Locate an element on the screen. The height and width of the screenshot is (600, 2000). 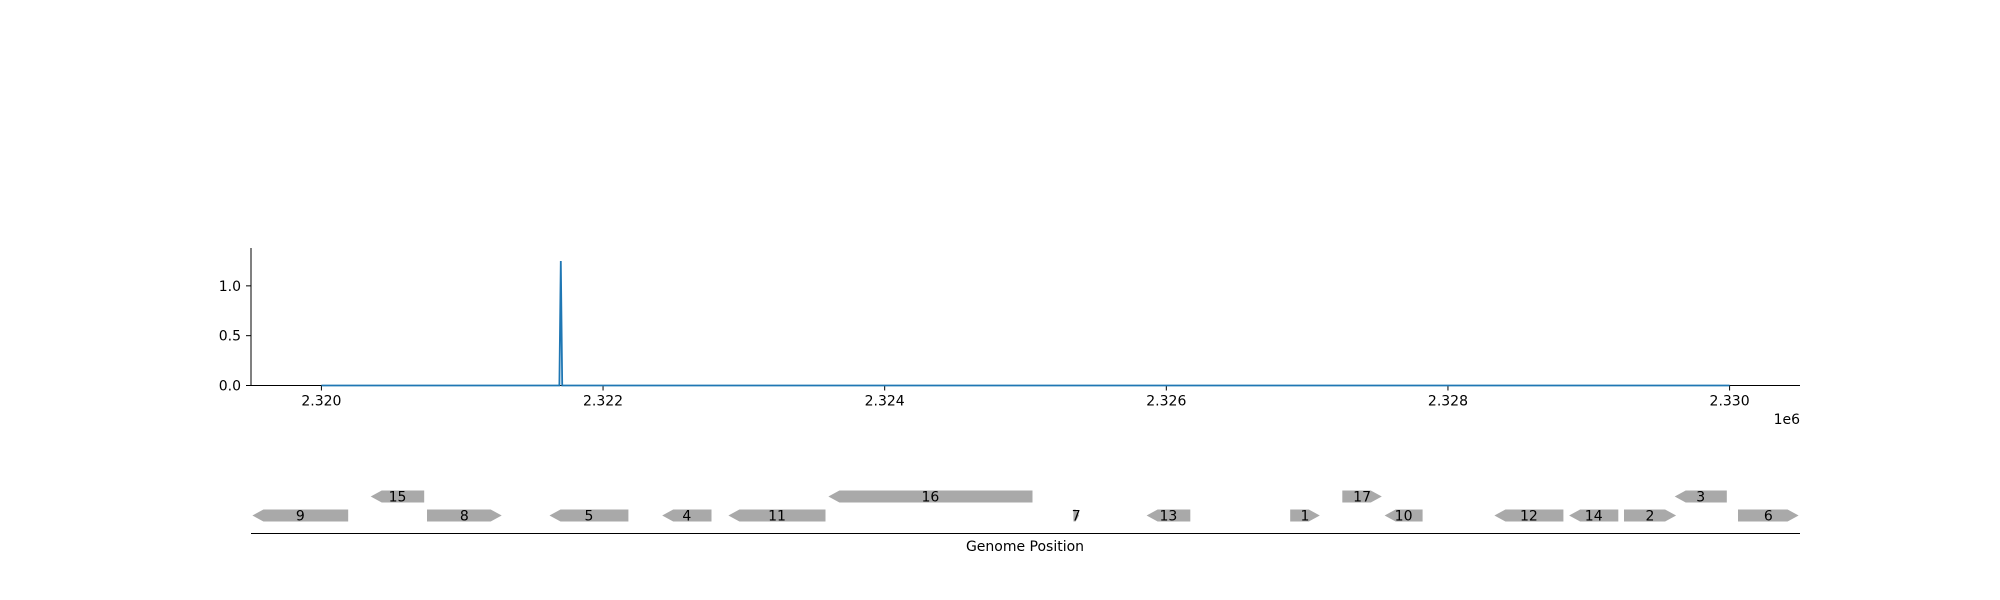
gene-label: 17 is located at coordinates (1362, 498).